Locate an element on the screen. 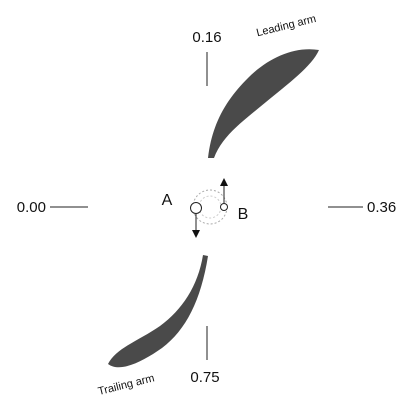 The height and width of the screenshot is (414, 415). point-b is located at coordinates (224, 207).